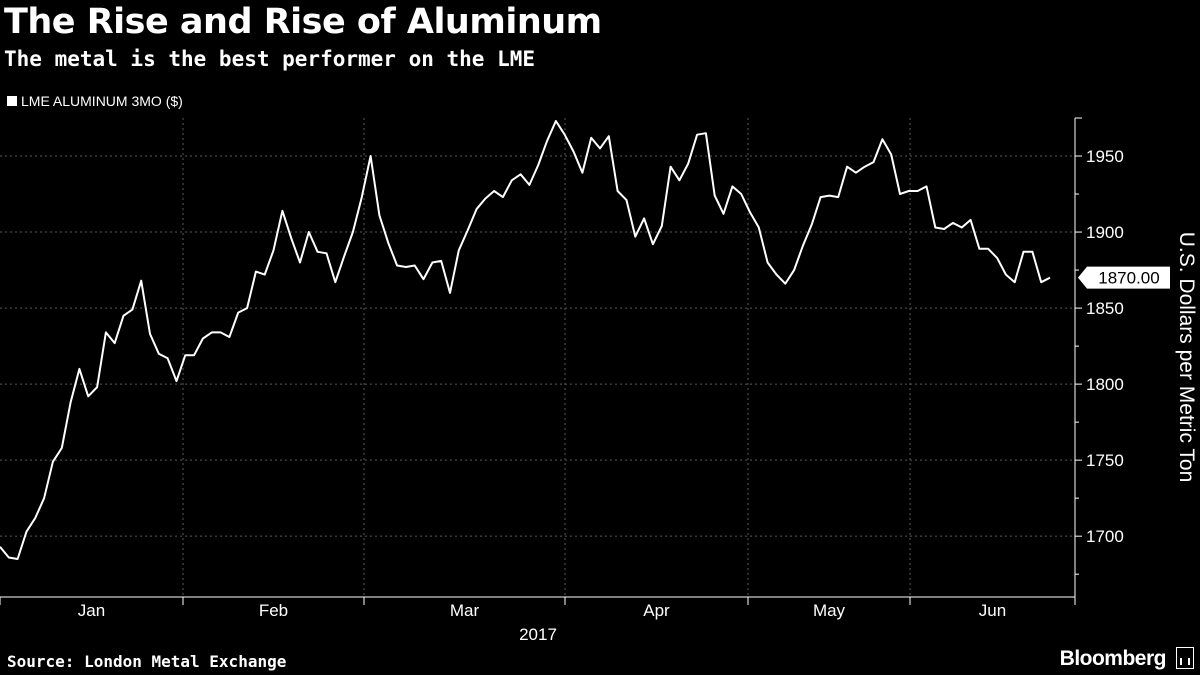 The image size is (1200, 675). I want to click on x-tick-label: May, so click(829, 610).